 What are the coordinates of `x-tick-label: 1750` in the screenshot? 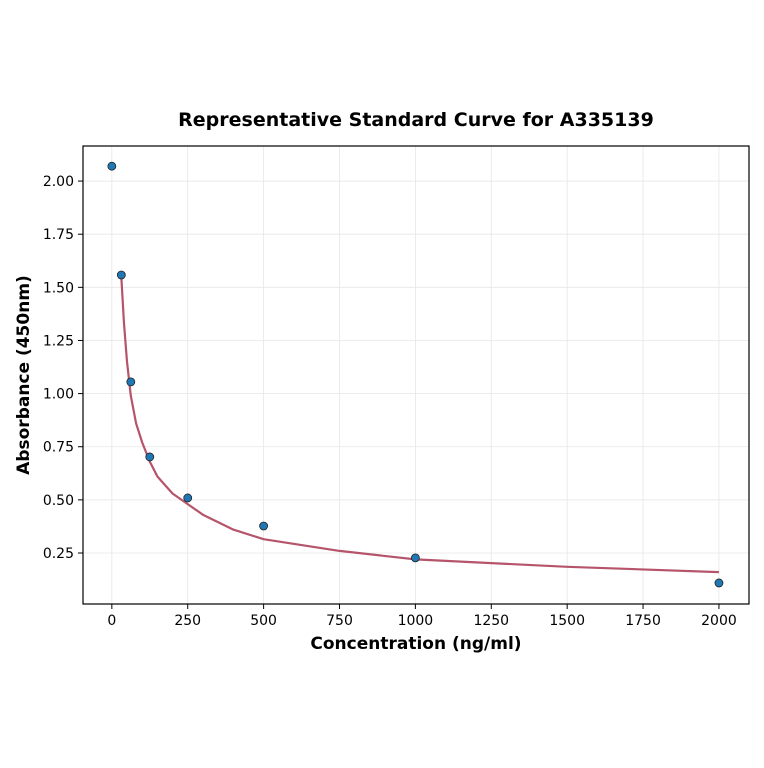 It's located at (643, 621).